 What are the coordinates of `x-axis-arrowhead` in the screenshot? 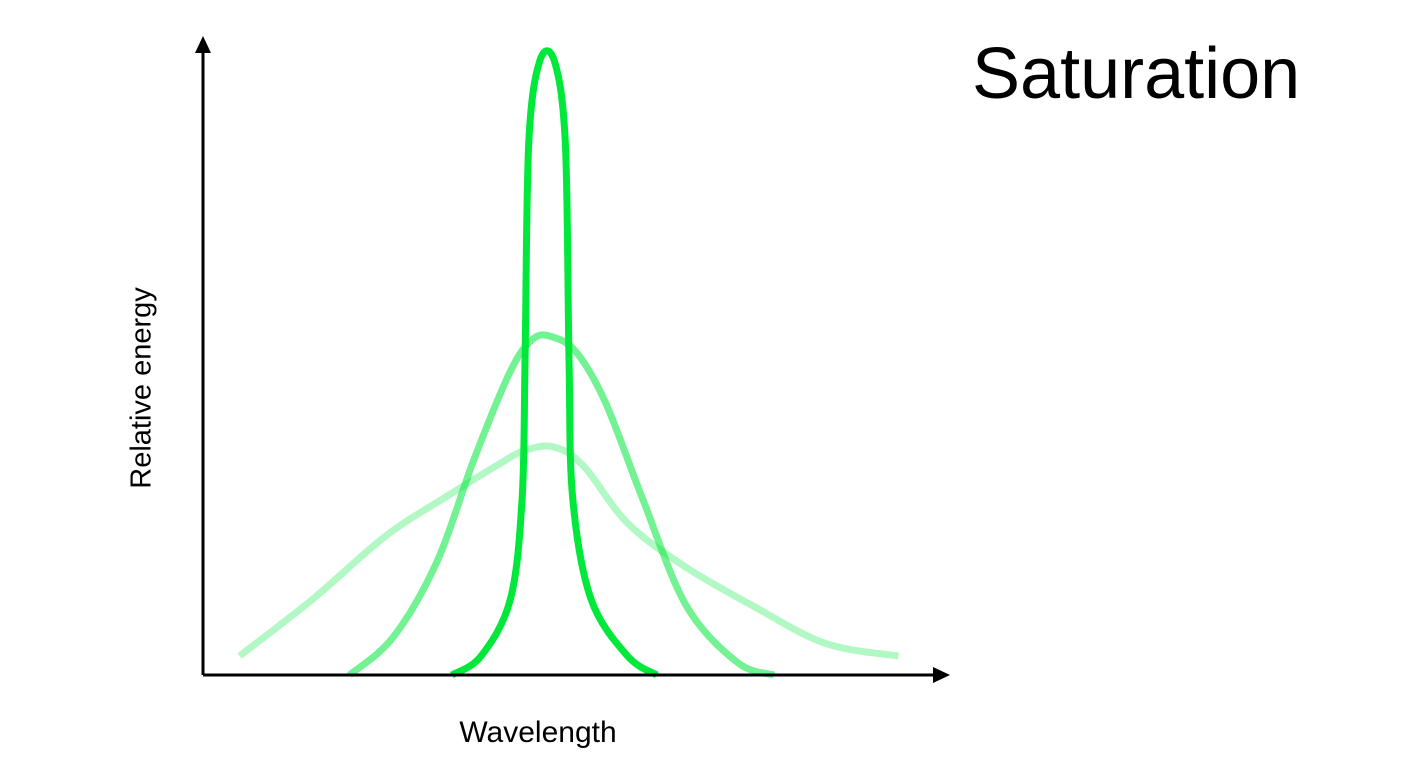 It's located at (941, 675).